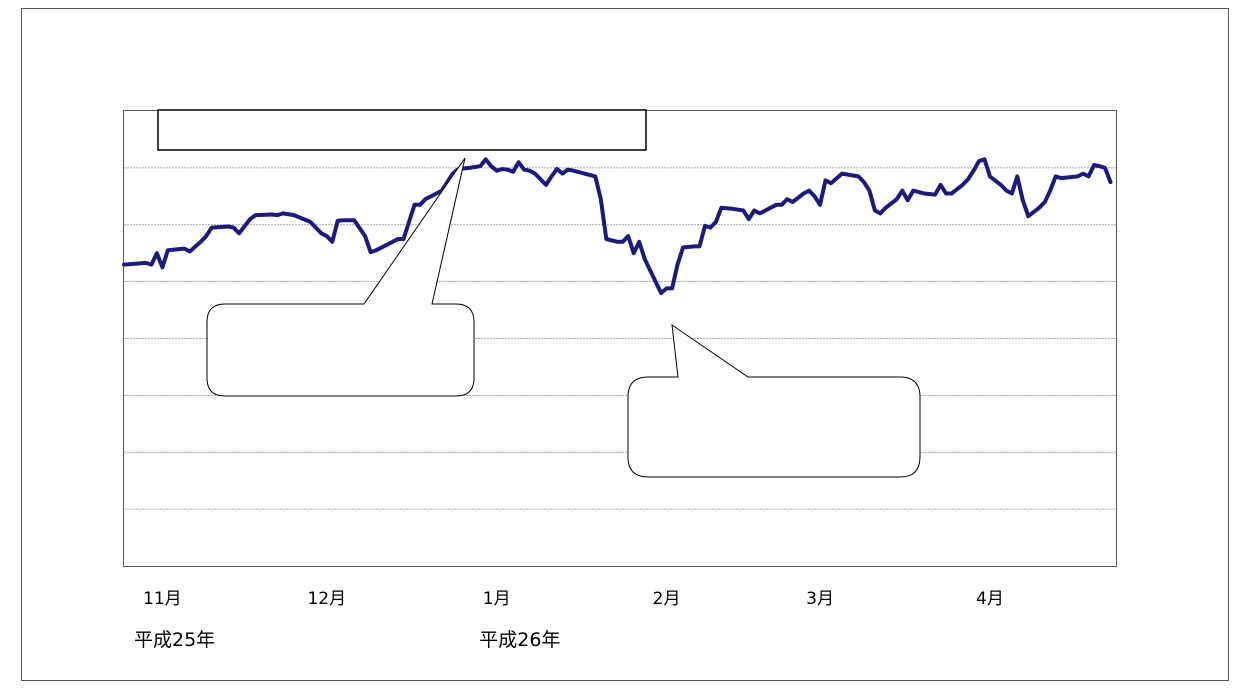  What do you see at coordinates (340, 277) in the screenshot?
I see `callout-bubble-left` at bounding box center [340, 277].